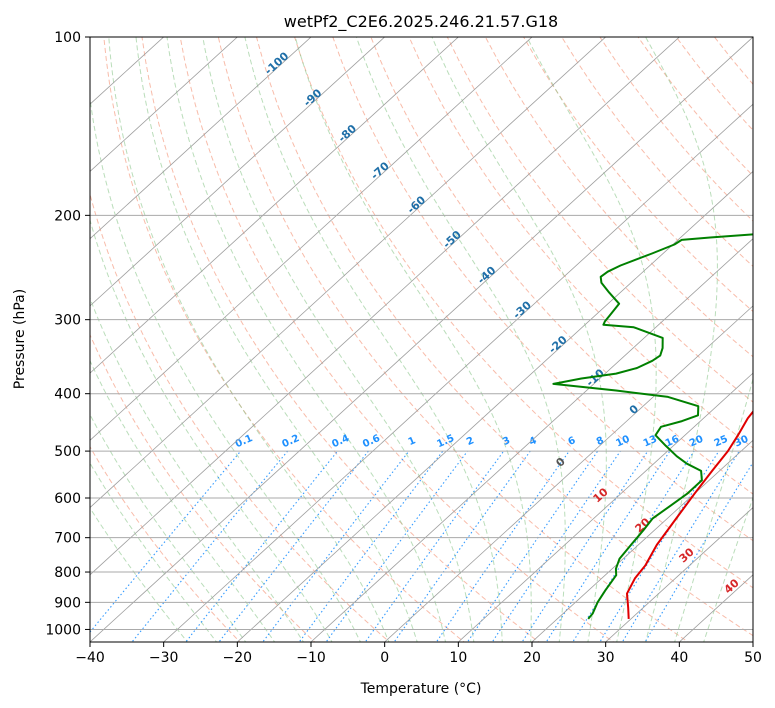 This screenshot has width=775, height=708. I want to click on y-tick-label: 100, so click(67, 38).